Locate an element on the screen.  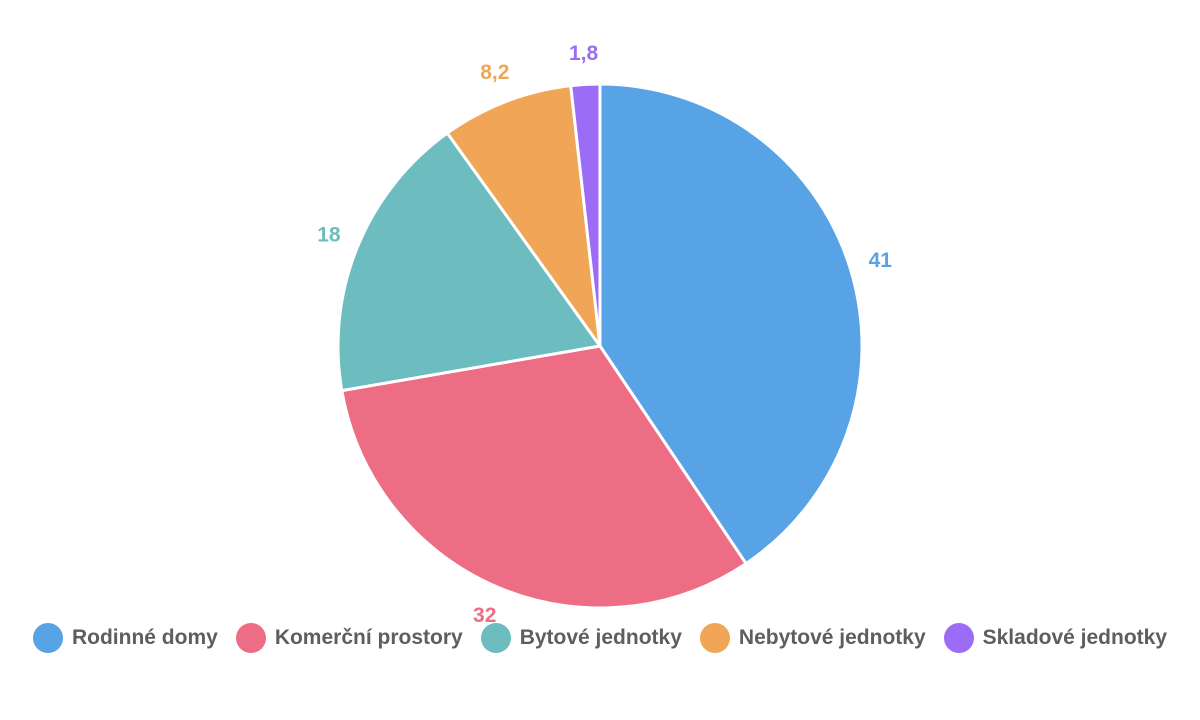
pie-slice-komercni-prostory is located at coordinates (544, 477).